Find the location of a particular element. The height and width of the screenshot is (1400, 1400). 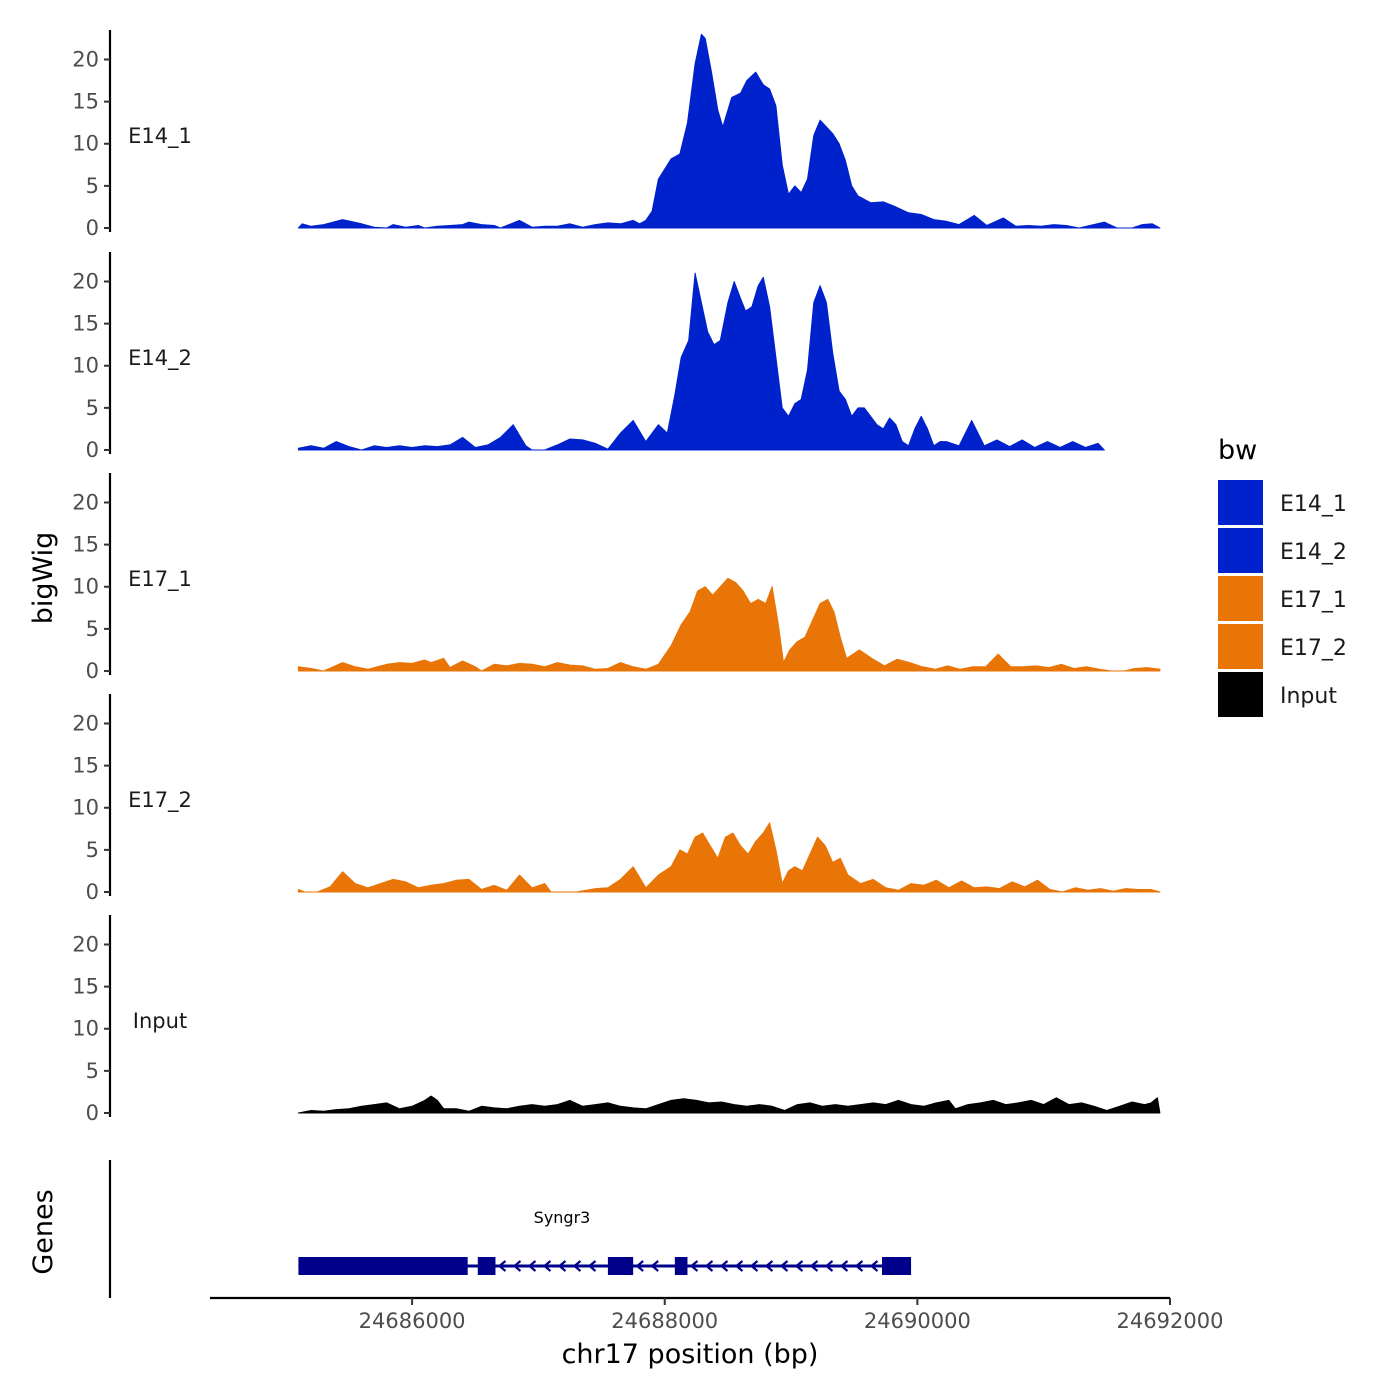

x-tick-label: 24688000 is located at coordinates (664, 1321).